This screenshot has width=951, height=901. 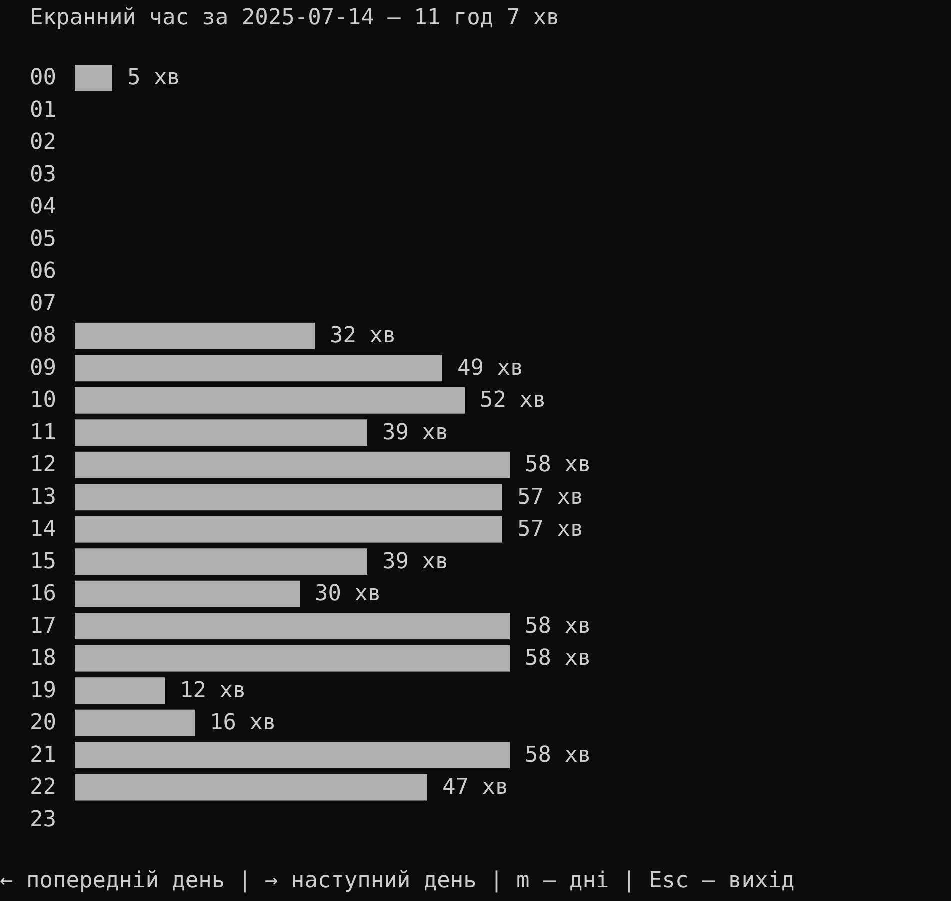 What do you see at coordinates (43, 561) in the screenshot?
I see `y-tick-label: 15` at bounding box center [43, 561].